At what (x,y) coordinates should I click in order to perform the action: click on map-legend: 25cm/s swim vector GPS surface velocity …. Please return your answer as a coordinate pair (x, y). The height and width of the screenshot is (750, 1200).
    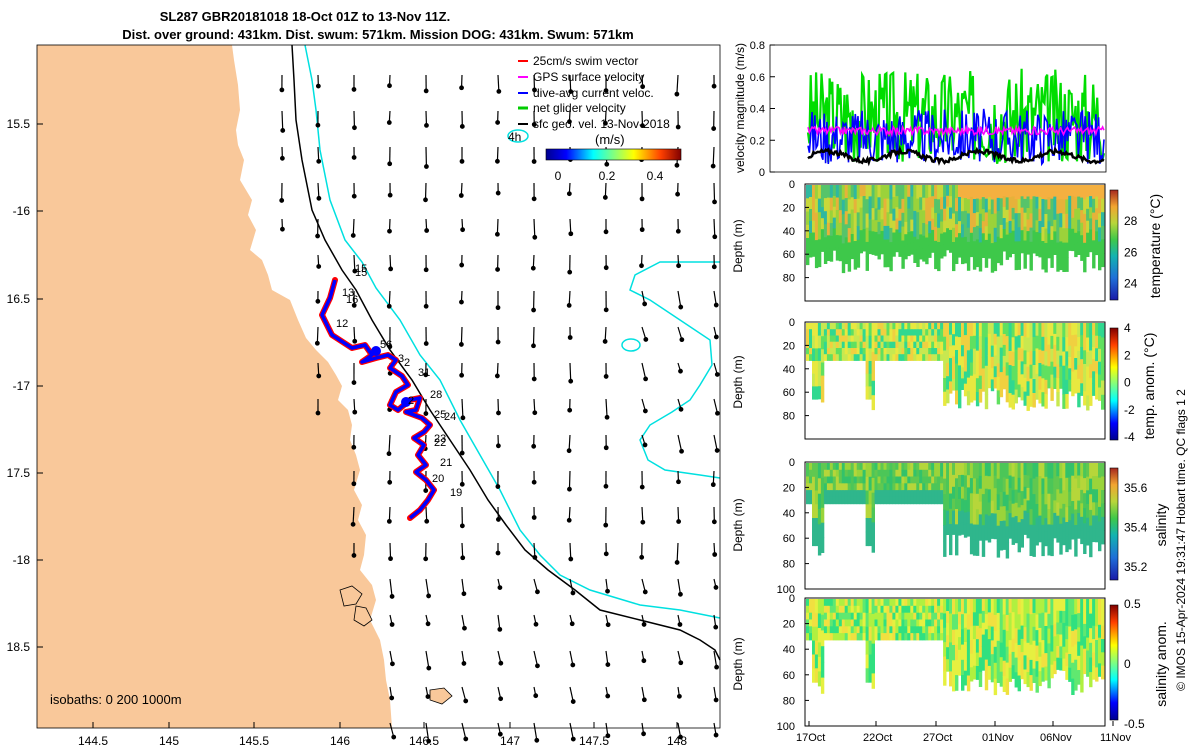
    Looking at the image, I should click on (589, 100).